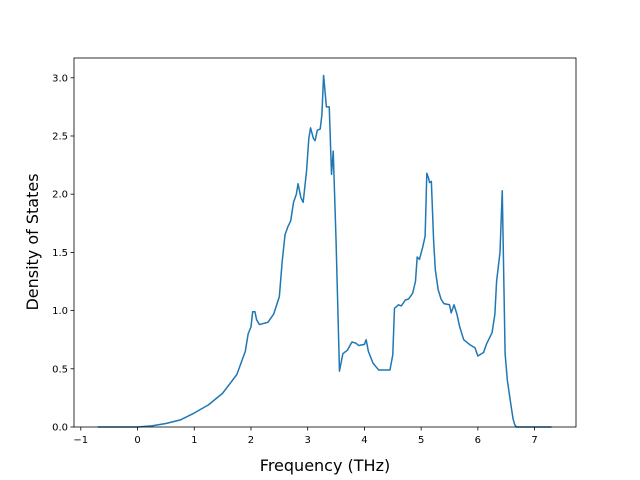  What do you see at coordinates (60, 428) in the screenshot?
I see `y-tick-label: 0.0` at bounding box center [60, 428].